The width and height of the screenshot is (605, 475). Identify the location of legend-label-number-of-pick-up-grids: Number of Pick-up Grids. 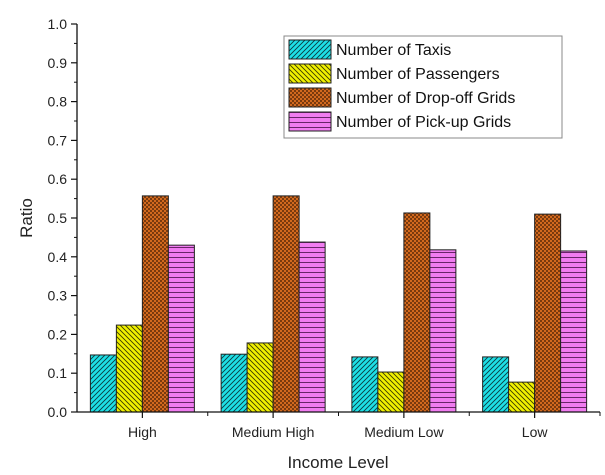
(423, 122).